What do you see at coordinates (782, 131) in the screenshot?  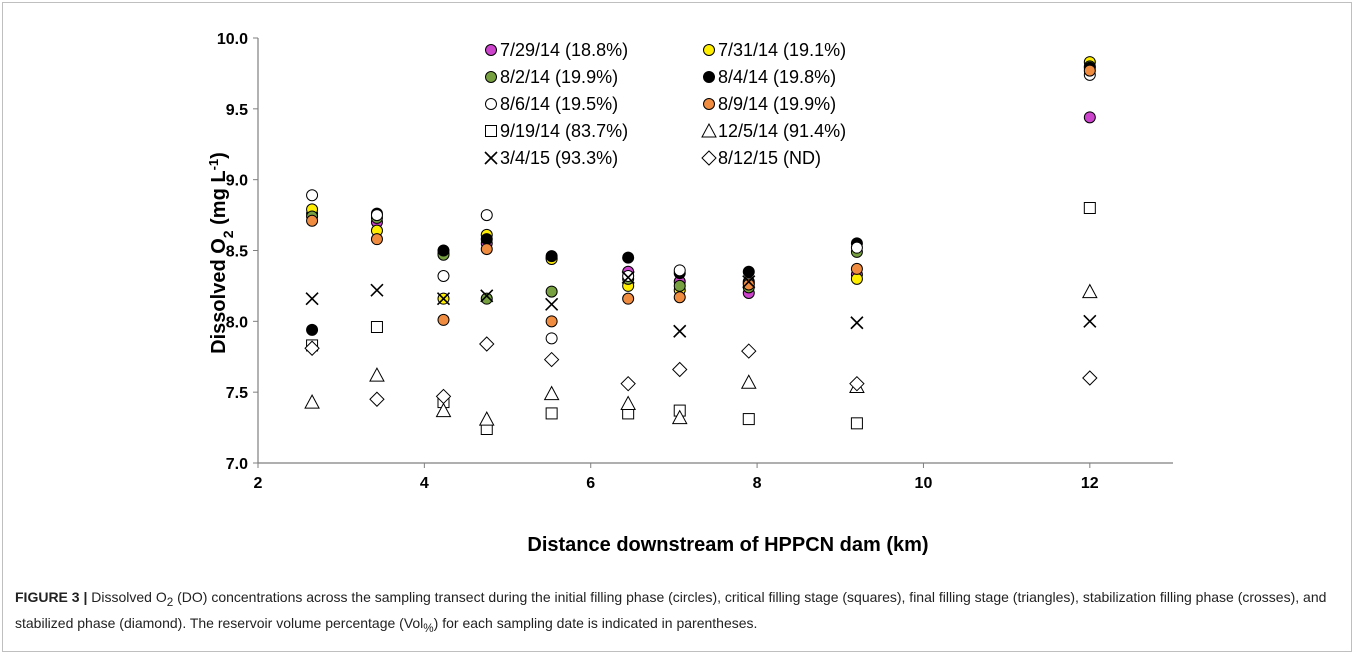 I see `legend-label: 12/5/14 (91.4%)` at bounding box center [782, 131].